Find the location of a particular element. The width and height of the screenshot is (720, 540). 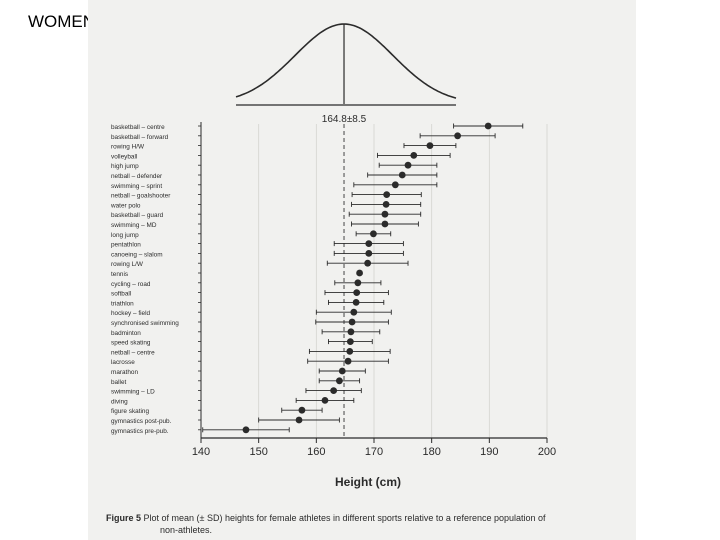

sport-label: swimming – LD is located at coordinates (133, 392).